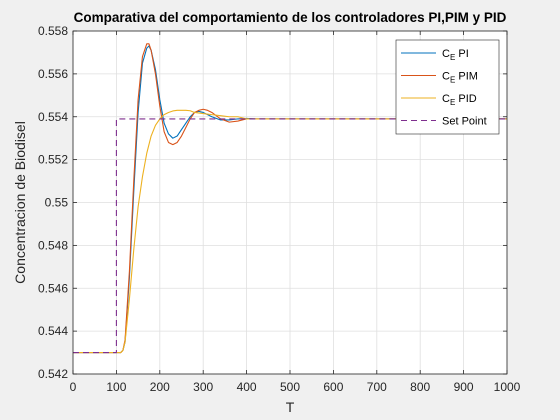  Describe the element at coordinates (116, 387) in the screenshot. I see `x-tick-label: 100` at that location.